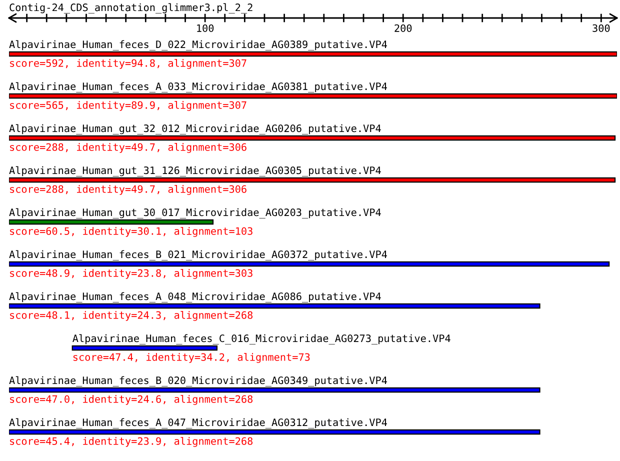  What do you see at coordinates (131, 274) in the screenshot?
I see `data-label: score=48.9, identity=23.8, alignment=303` at bounding box center [131, 274].